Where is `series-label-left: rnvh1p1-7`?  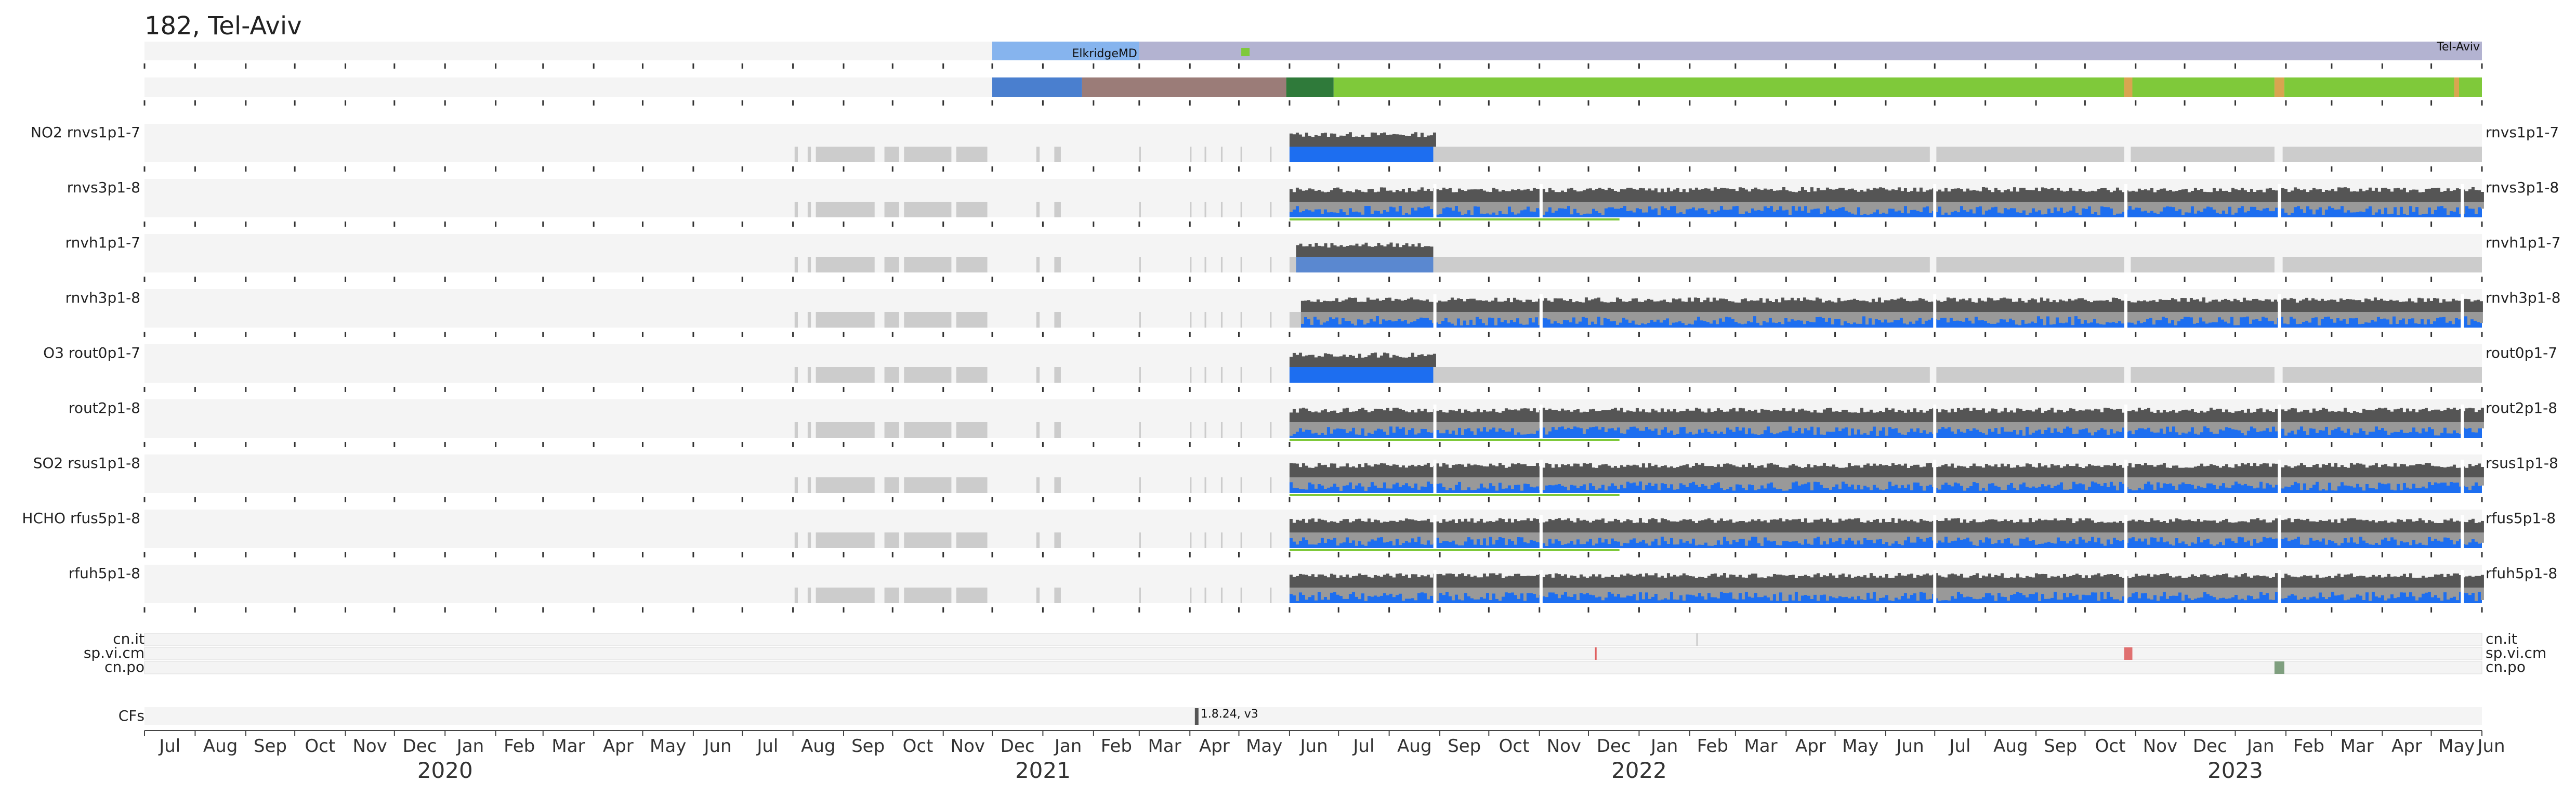
series-label-left: rnvh1p1-7 is located at coordinates (102, 242).